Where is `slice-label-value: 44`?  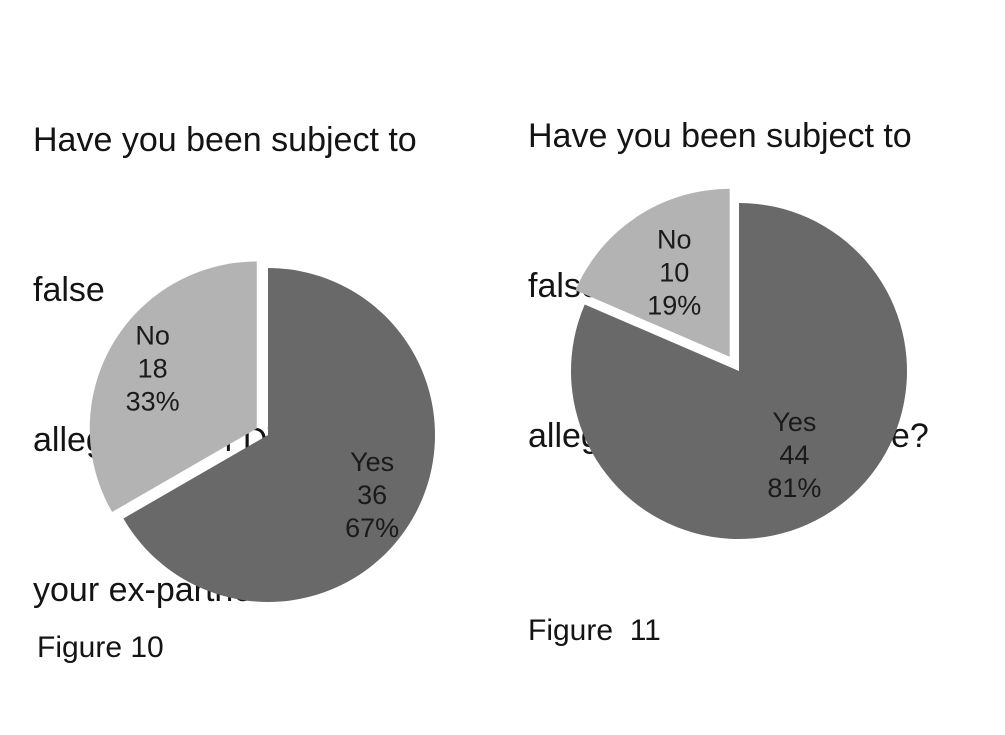 slice-label-value: 44 is located at coordinates (794, 455).